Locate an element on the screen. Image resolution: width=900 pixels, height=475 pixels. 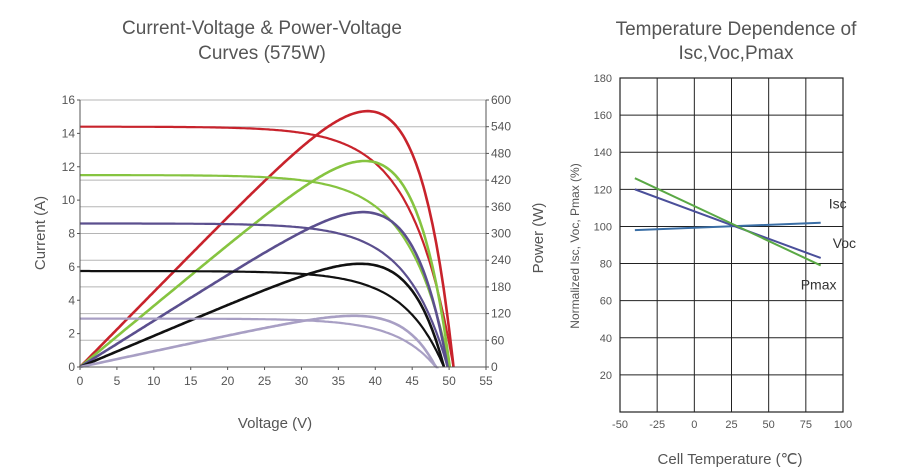
iv-x-tick-label: 55 is located at coordinates (486, 381).